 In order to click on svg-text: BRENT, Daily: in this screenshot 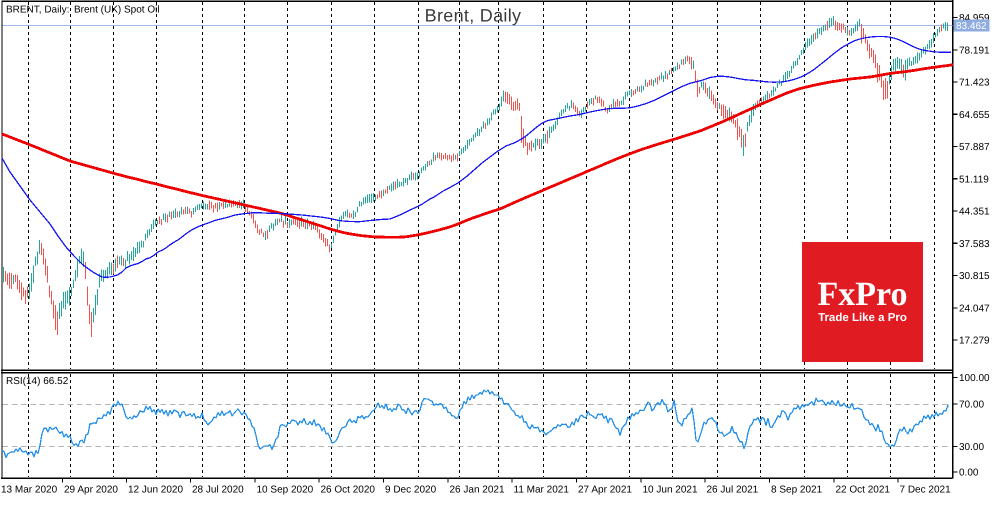, I will do `click(37, 9)`.